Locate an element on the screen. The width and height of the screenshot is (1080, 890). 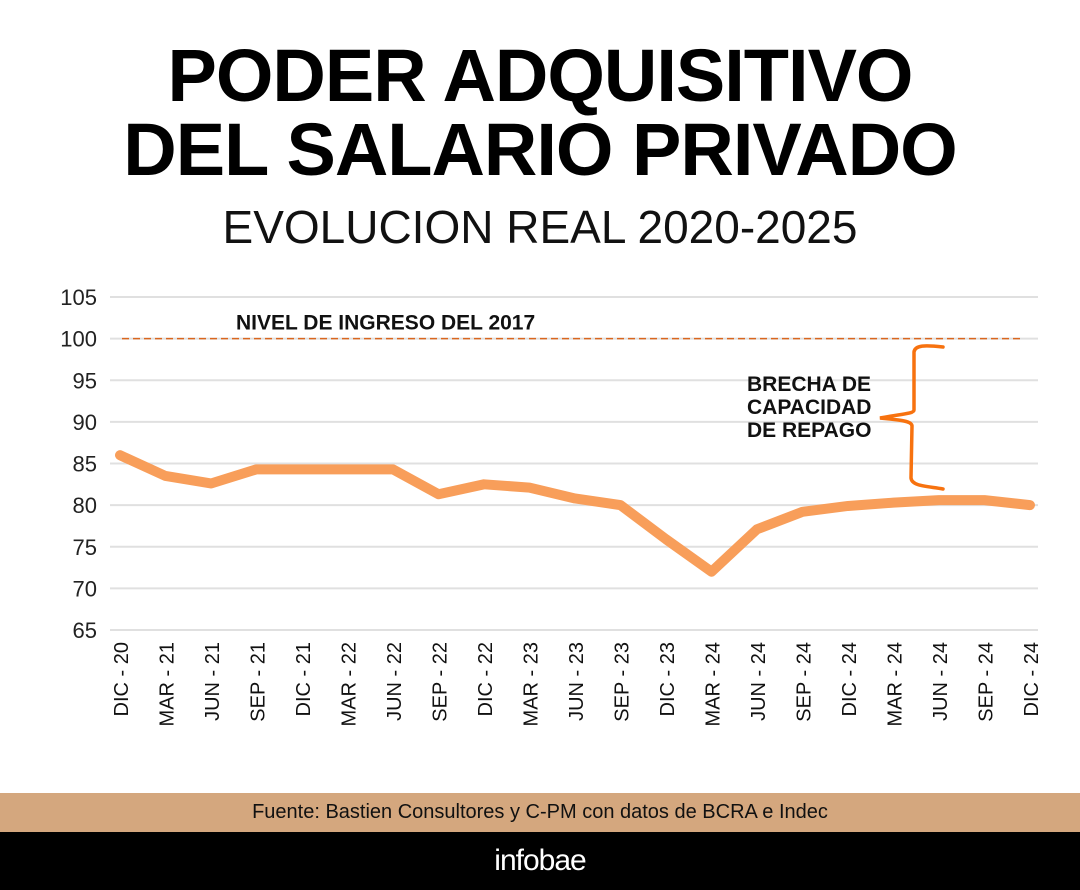
annotation-label: BRECHA DE is located at coordinates (809, 384).